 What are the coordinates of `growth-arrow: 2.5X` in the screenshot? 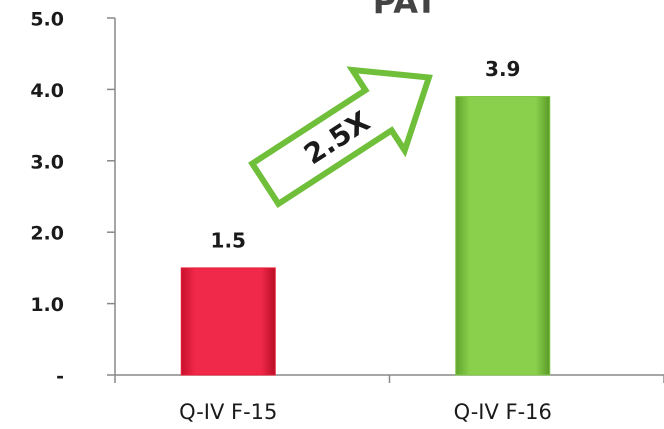 It's located at (340, 137).